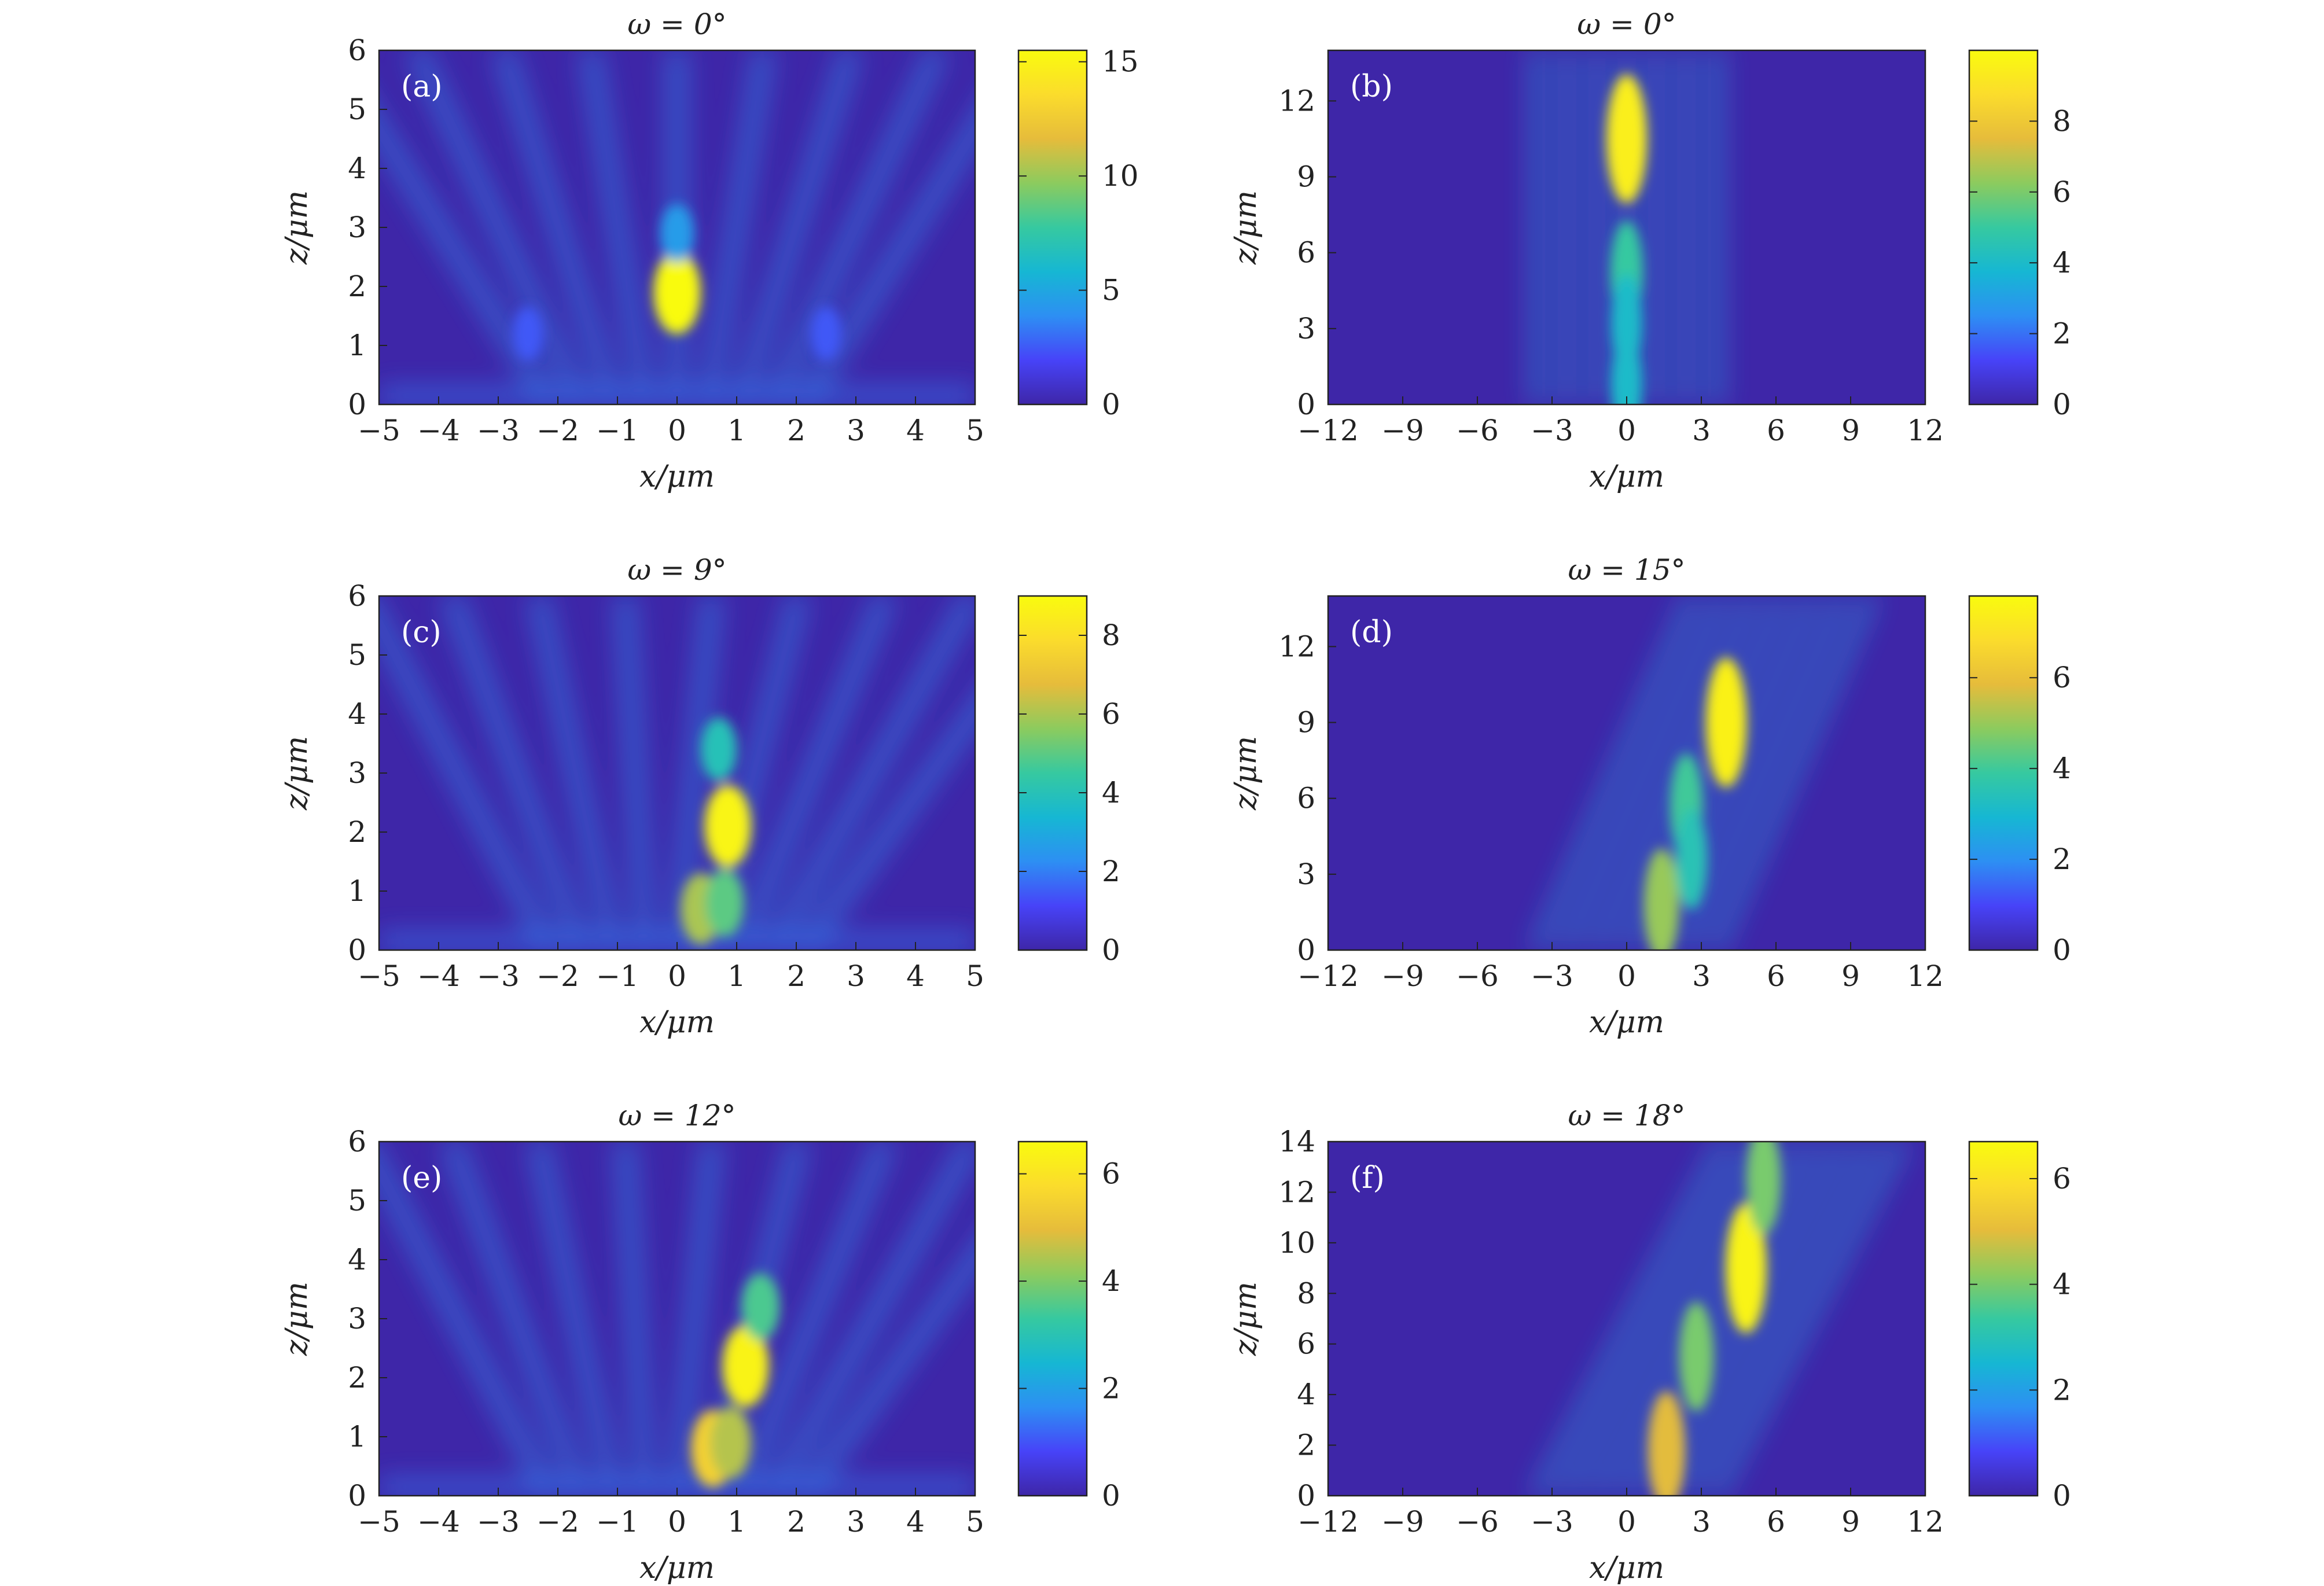 This screenshot has width=2324, height=1586. I want to click on panel-title: ω = 15°, so click(1626, 570).